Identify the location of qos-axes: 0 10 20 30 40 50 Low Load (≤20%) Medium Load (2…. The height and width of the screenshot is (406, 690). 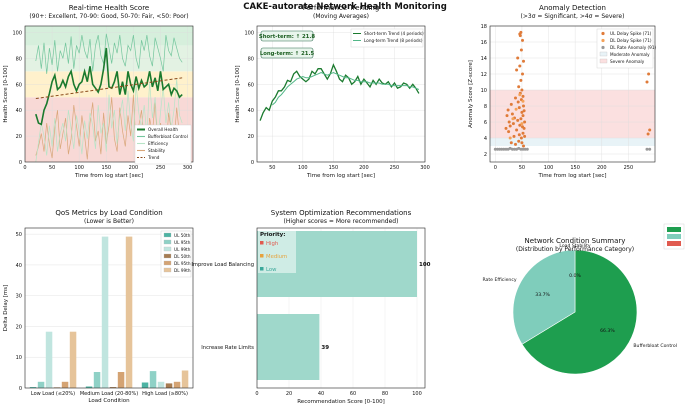
(98, 315).